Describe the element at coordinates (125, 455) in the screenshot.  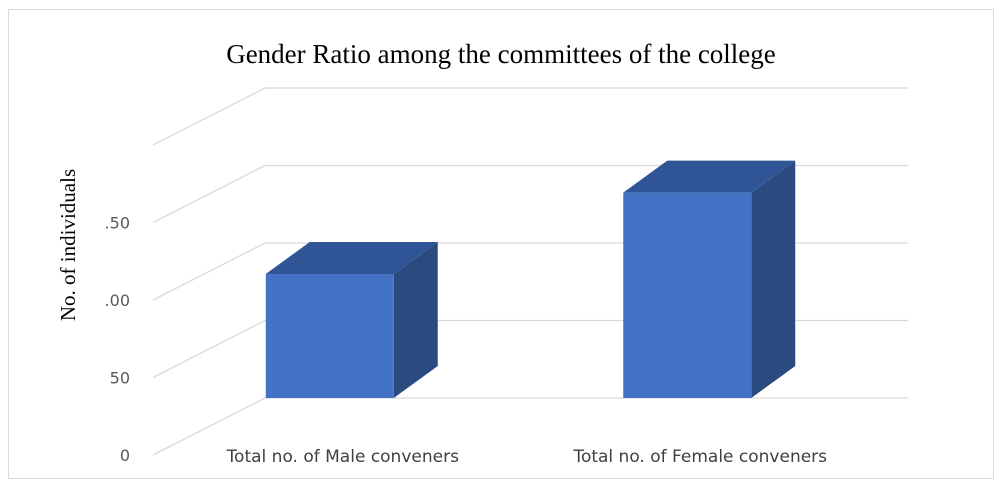
I see `y-tick-label: 0` at that location.